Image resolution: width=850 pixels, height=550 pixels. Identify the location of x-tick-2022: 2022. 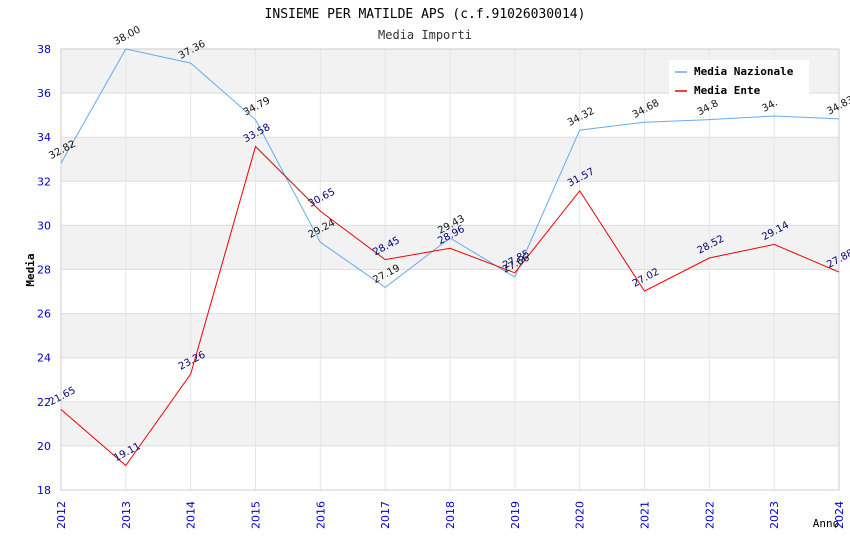
(709, 515).